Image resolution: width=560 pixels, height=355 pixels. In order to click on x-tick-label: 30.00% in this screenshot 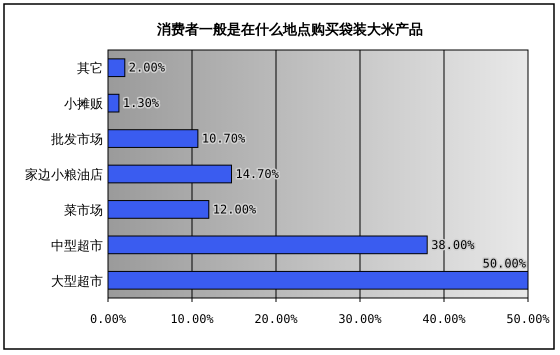, I will do `click(360, 319)`.